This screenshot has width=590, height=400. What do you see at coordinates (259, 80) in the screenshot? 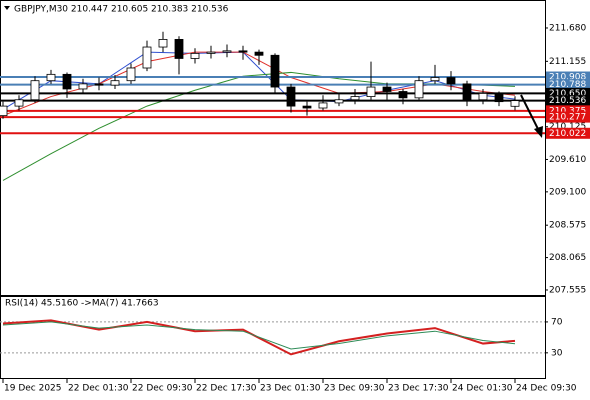
I see `moving-average` at bounding box center [259, 80].